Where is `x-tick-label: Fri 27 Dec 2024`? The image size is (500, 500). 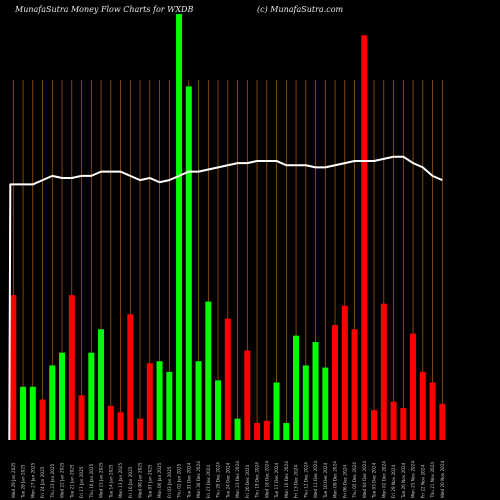 x-tick-label: Fri 27 Dec 2024 is located at coordinates (208, 481).